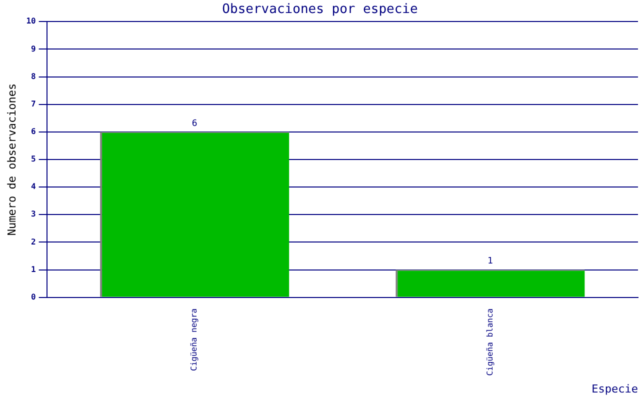 Image resolution: width=640 pixels, height=400 pixels. What do you see at coordinates (31, 21) in the screenshot?
I see `y-tick-label: 10` at bounding box center [31, 21].